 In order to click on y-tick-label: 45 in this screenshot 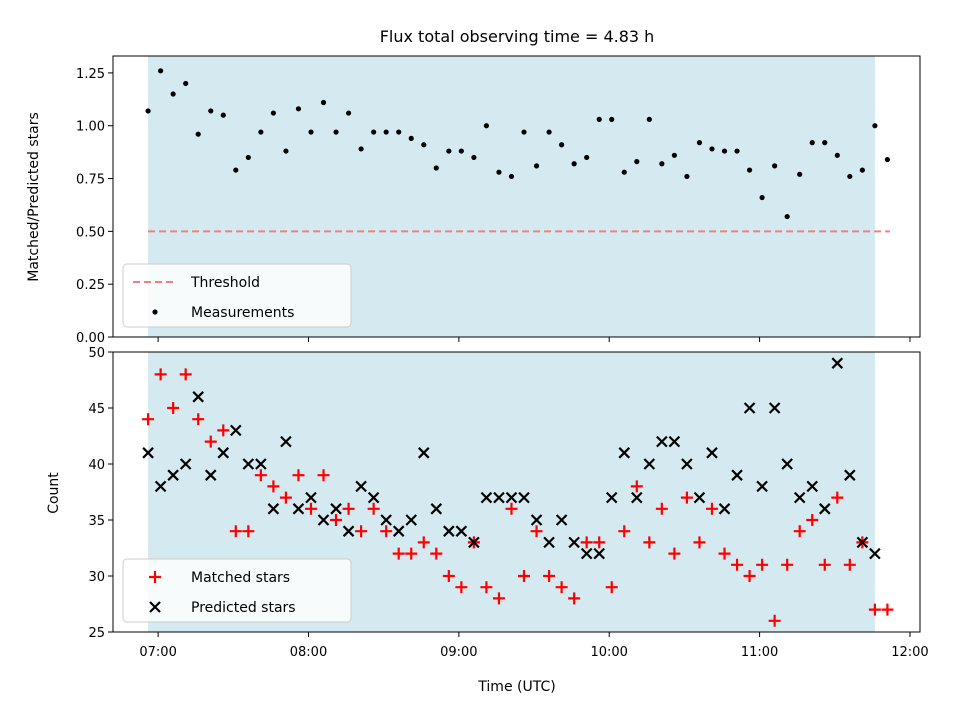, I will do `click(96, 409)`.